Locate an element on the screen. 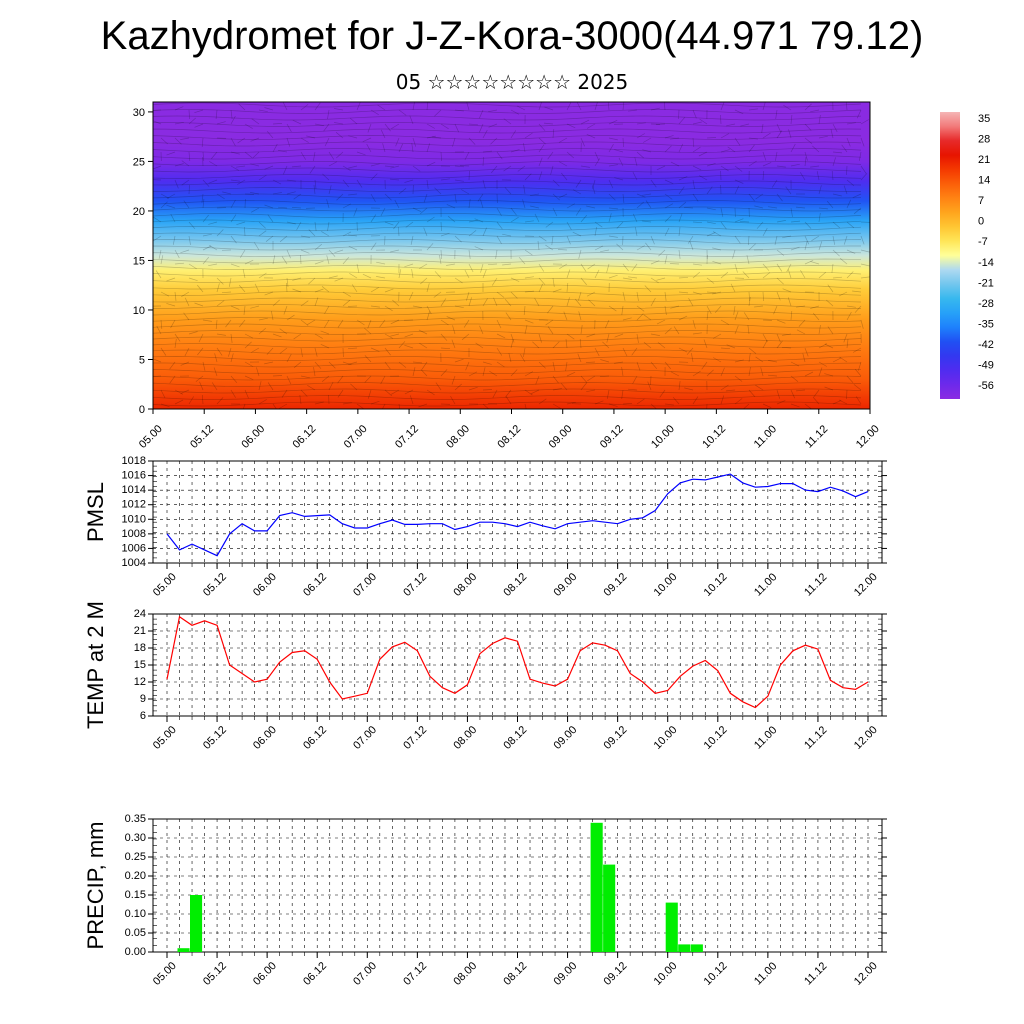 The height and width of the screenshot is (1024, 1024). y-tick-label: 6 is located at coordinates (143, 716).